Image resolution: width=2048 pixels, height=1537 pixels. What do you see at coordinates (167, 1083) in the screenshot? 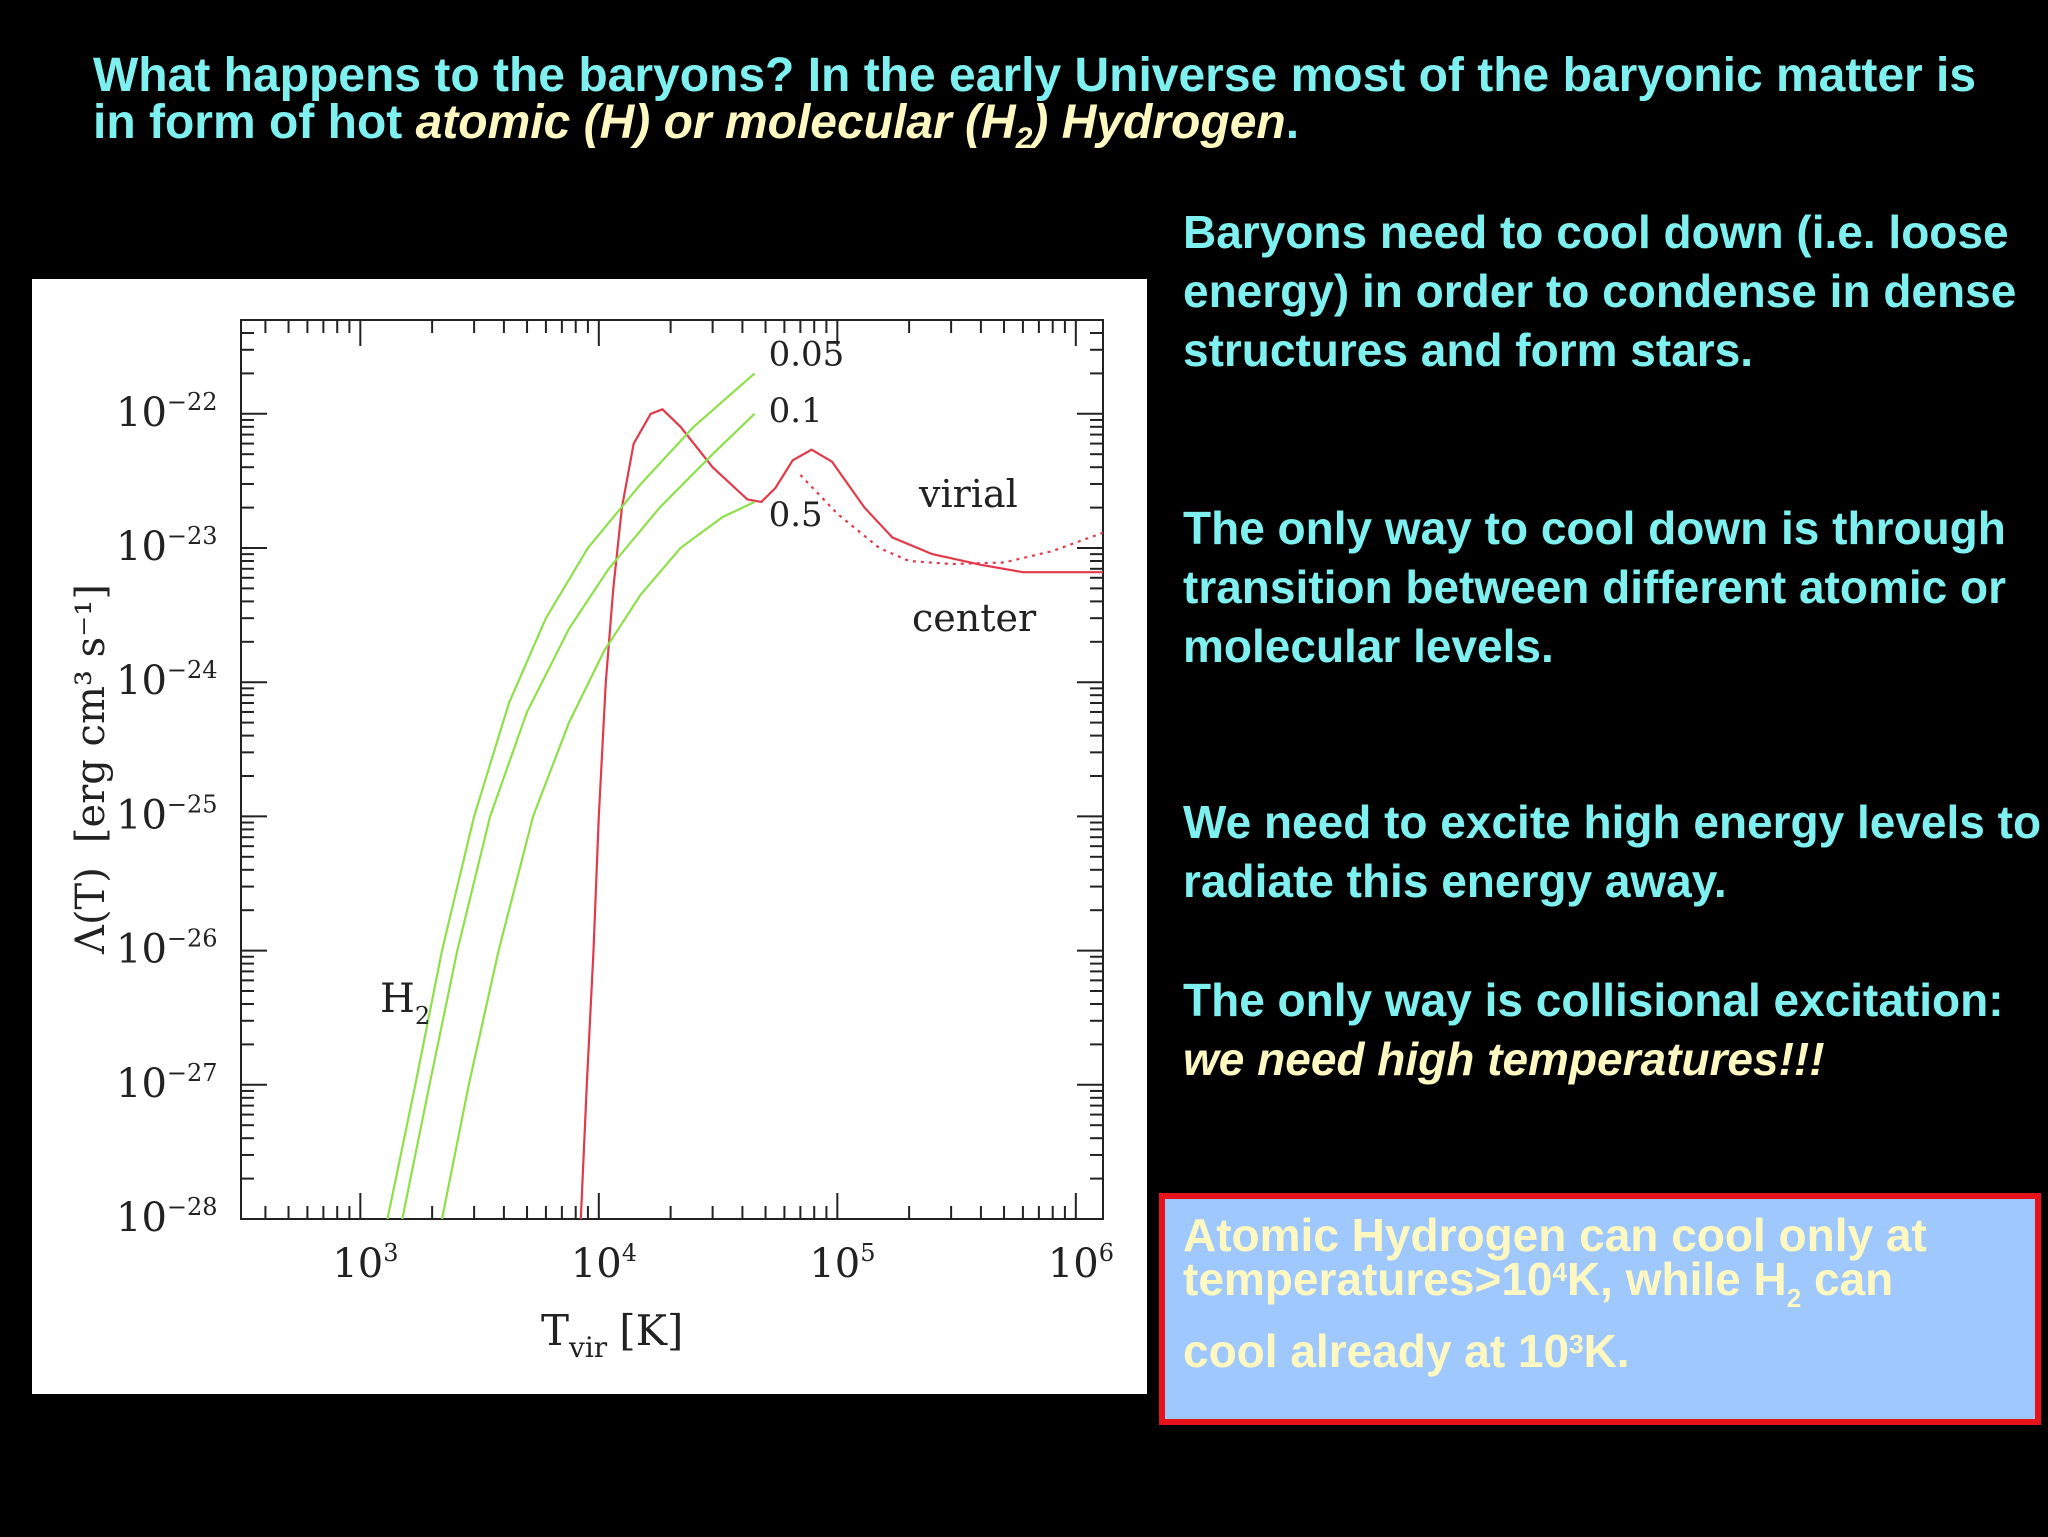
I see `y-tick-label: 10−27` at bounding box center [167, 1083].